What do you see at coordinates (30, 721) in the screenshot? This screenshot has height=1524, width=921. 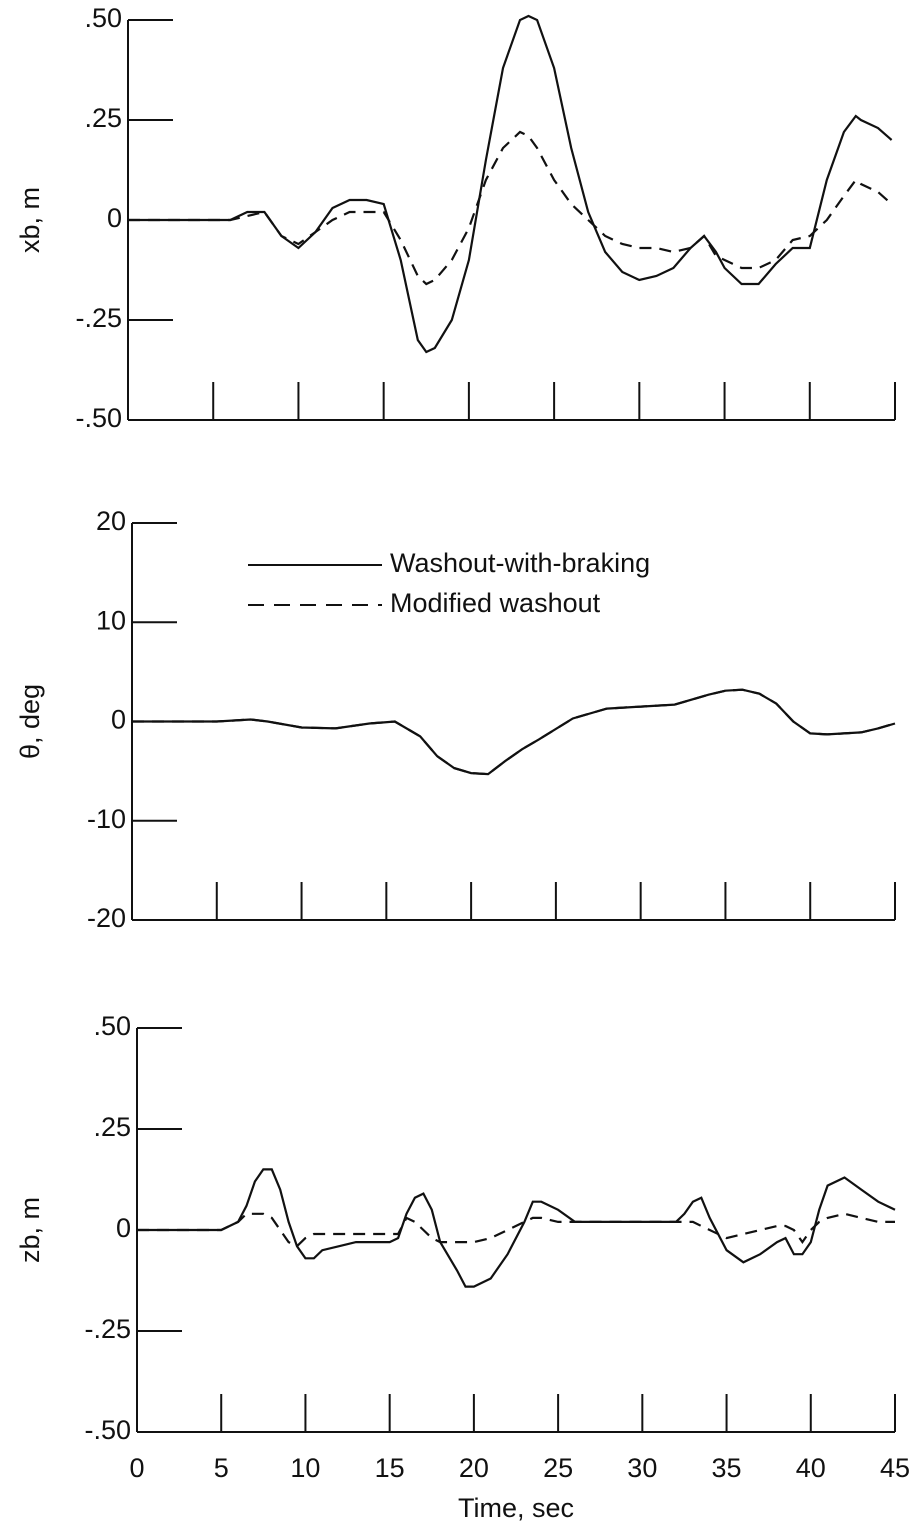 I see `y-axis-label: θ, deg` at bounding box center [30, 721].